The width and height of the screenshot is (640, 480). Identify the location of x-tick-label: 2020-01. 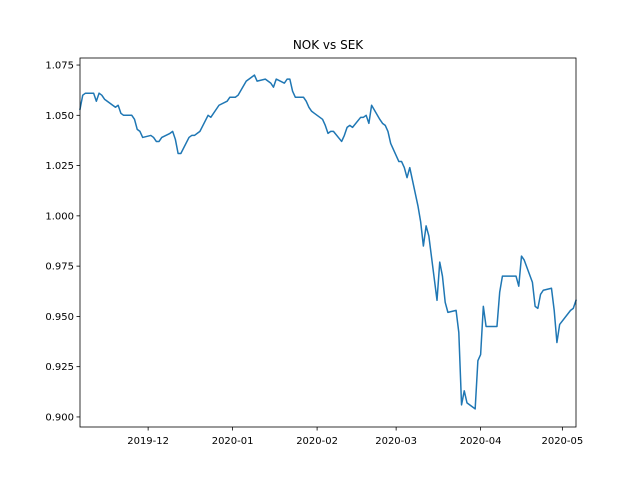
(233, 441).